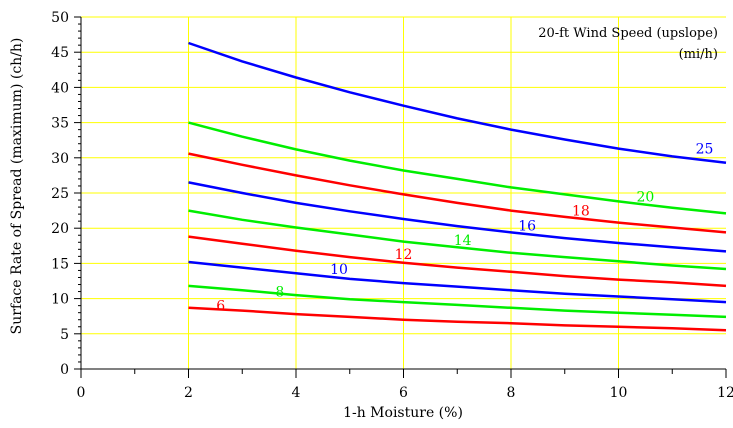 This screenshot has width=733, height=428. I want to click on y-tick-label: 5, so click(64, 335).